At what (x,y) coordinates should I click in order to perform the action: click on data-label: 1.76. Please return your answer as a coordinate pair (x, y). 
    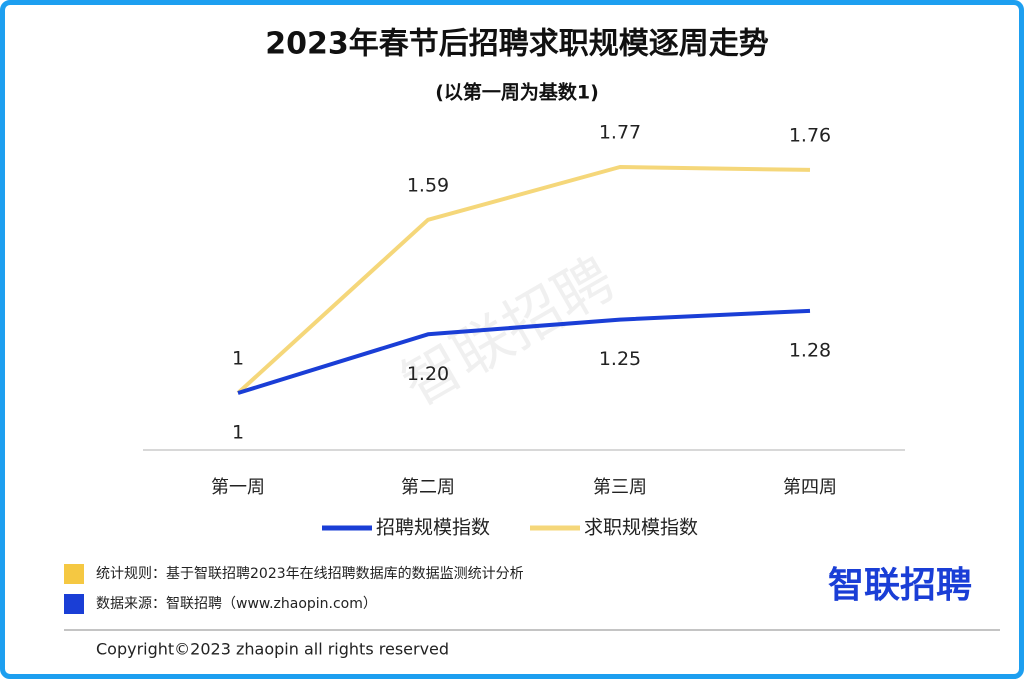
    Looking at the image, I should click on (810, 135).